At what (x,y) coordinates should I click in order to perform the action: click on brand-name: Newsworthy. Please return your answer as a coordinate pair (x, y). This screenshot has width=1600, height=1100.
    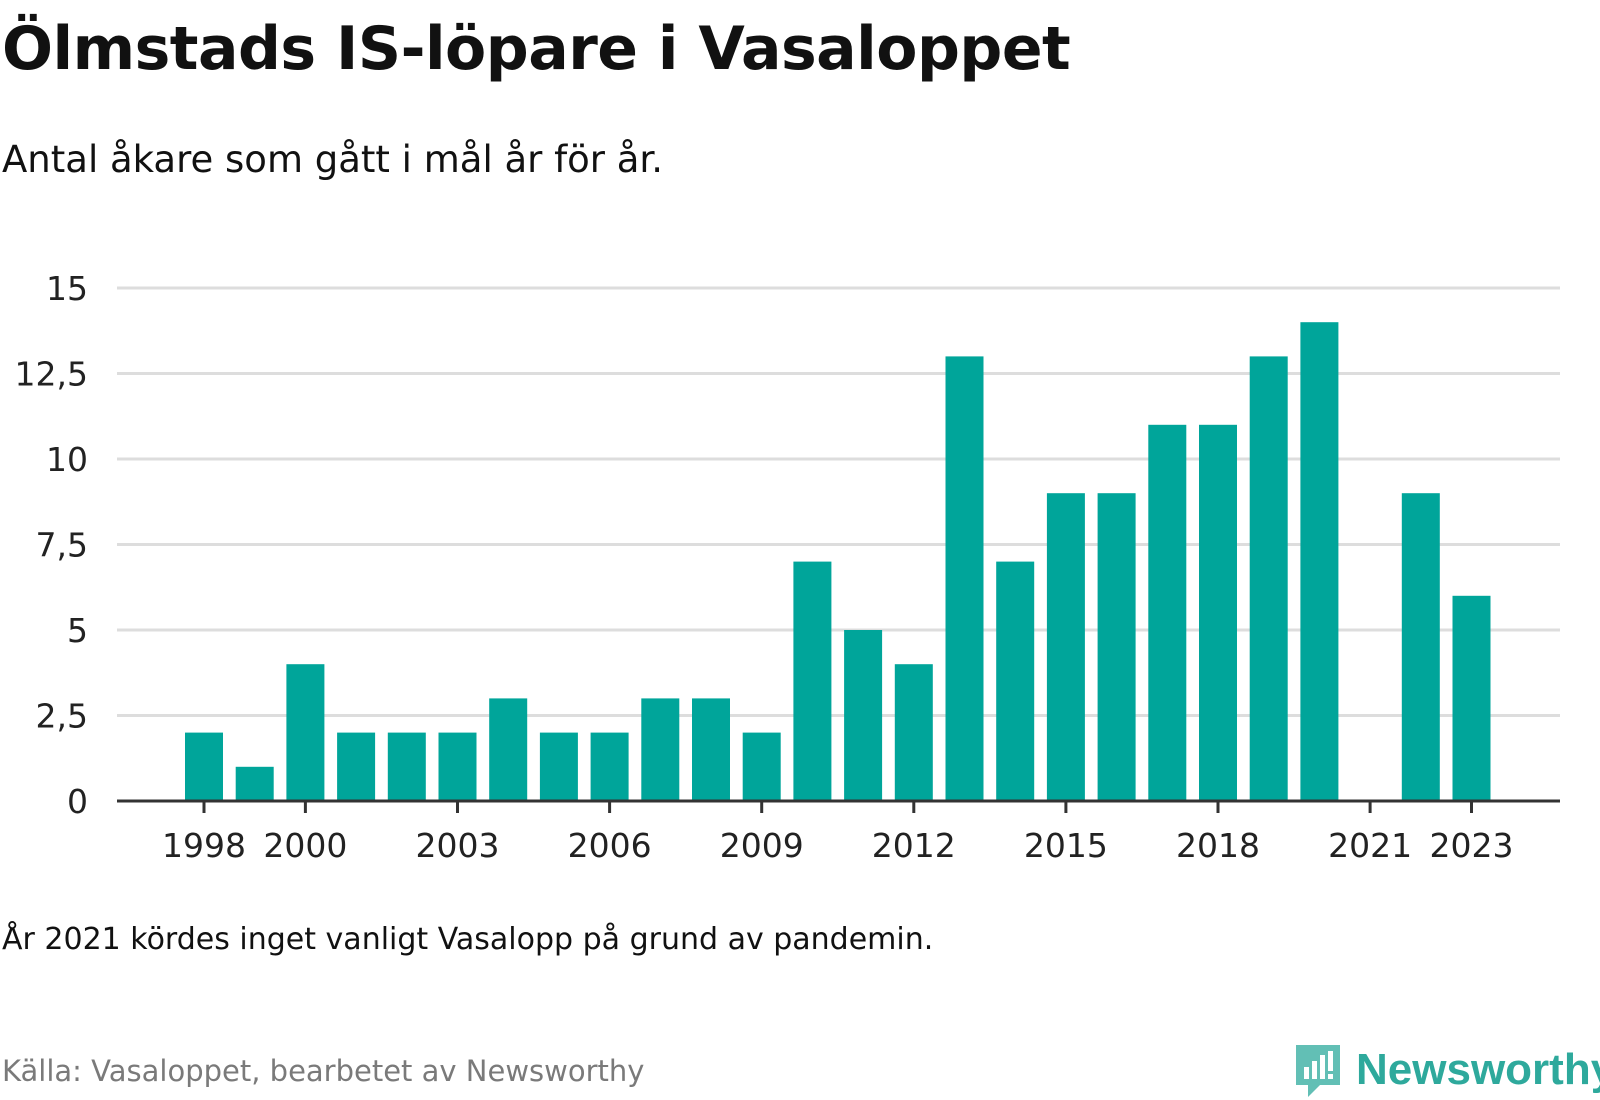
    Looking at the image, I should click on (1478, 1069).